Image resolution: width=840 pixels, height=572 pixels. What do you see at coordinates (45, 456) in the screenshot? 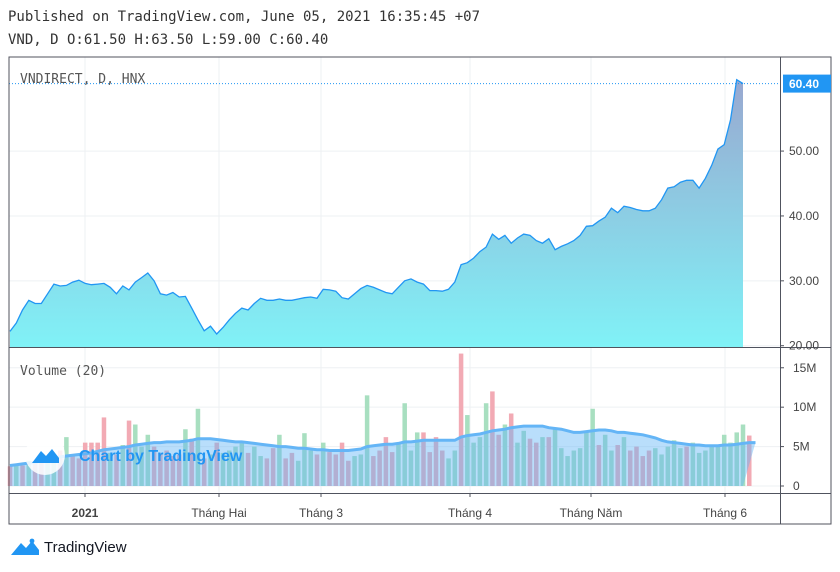
I see `watermark-logo-icon` at bounding box center [45, 456].